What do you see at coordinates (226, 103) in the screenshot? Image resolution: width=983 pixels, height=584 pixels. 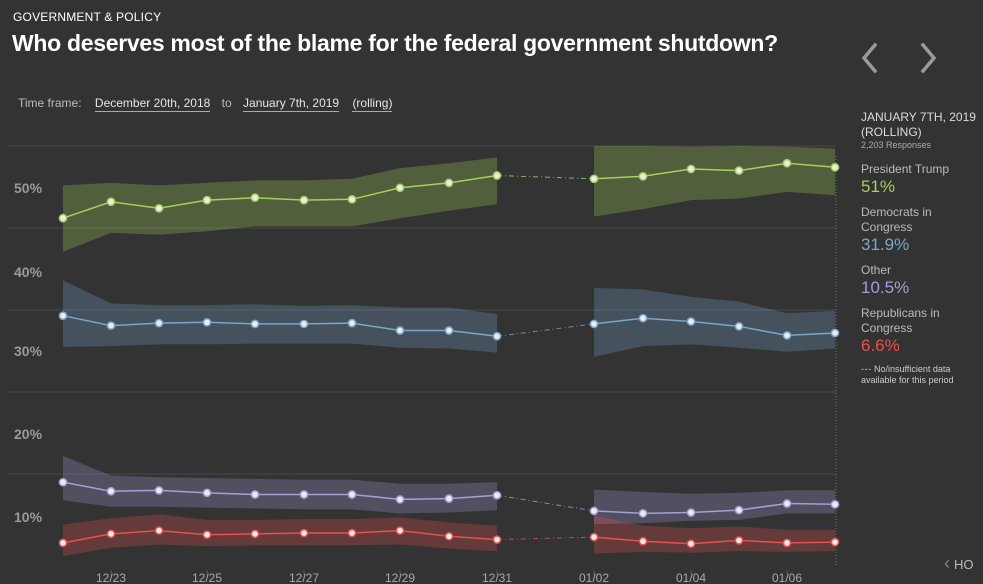 I see `timeframe-to: to` at bounding box center [226, 103].